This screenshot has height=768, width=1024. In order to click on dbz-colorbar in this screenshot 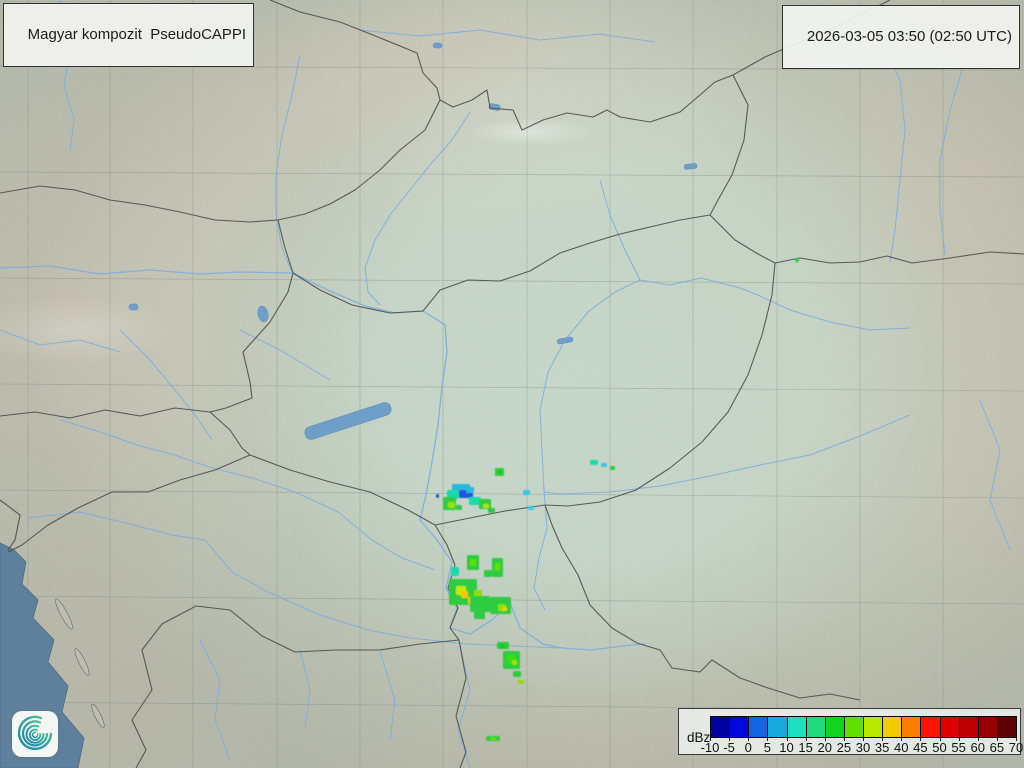, I will do `click(863, 727)`.